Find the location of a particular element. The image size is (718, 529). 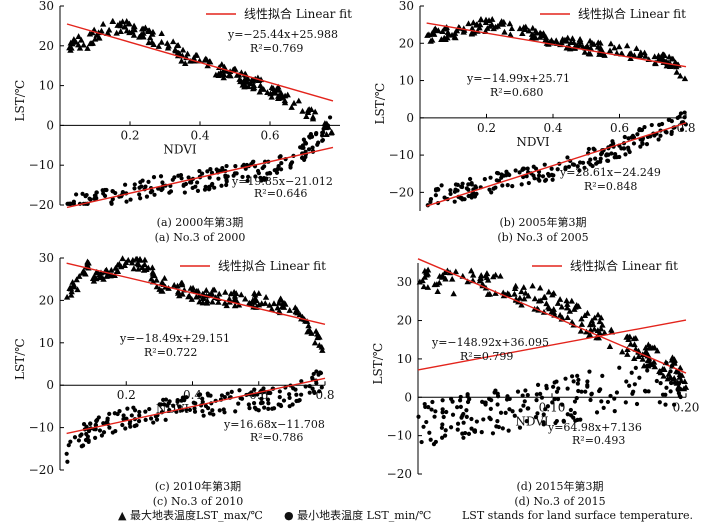

fit-line-min is located at coordinates (200, 177).